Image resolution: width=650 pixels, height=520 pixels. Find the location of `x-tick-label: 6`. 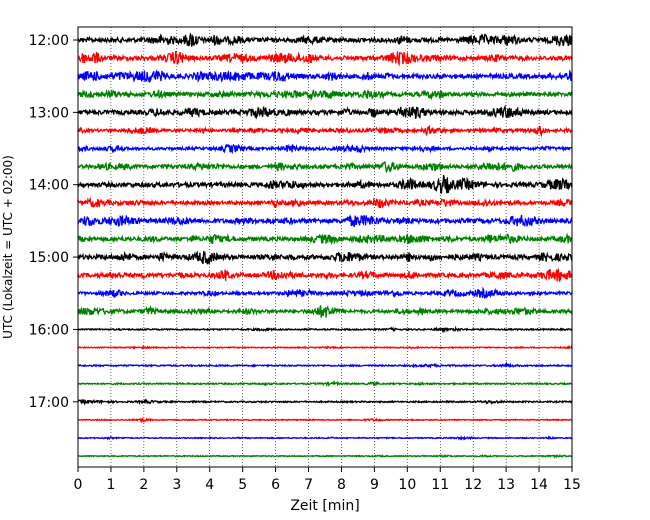

x-tick-label: 6 is located at coordinates (275, 485).